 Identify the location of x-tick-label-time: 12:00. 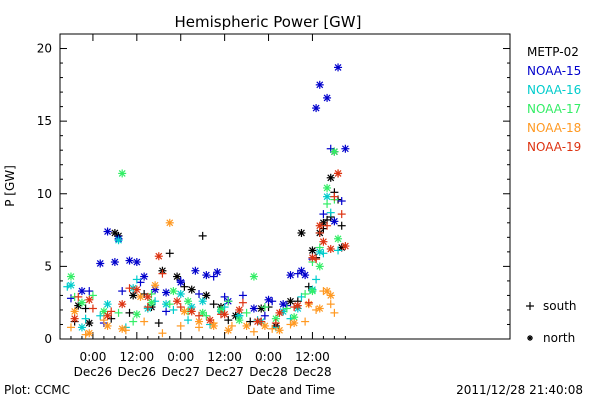
(224, 357).